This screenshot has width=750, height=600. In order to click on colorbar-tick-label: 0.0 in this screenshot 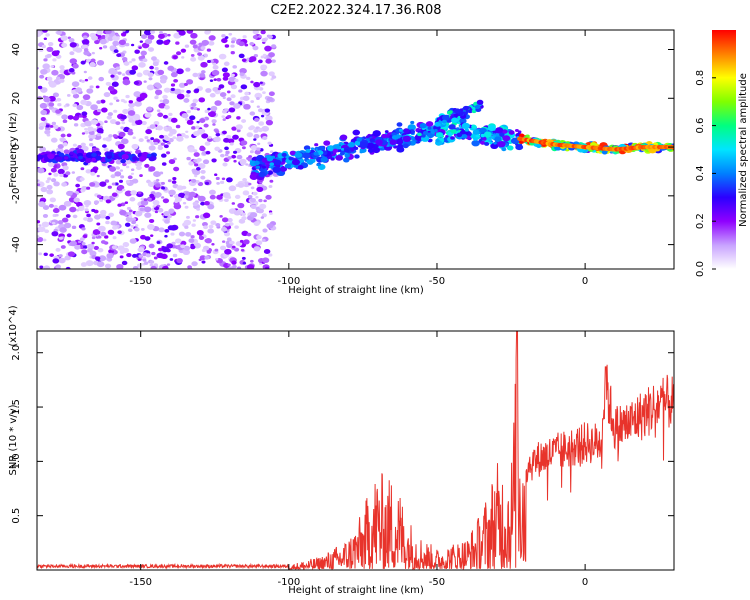, I will do `click(700, 269)`.